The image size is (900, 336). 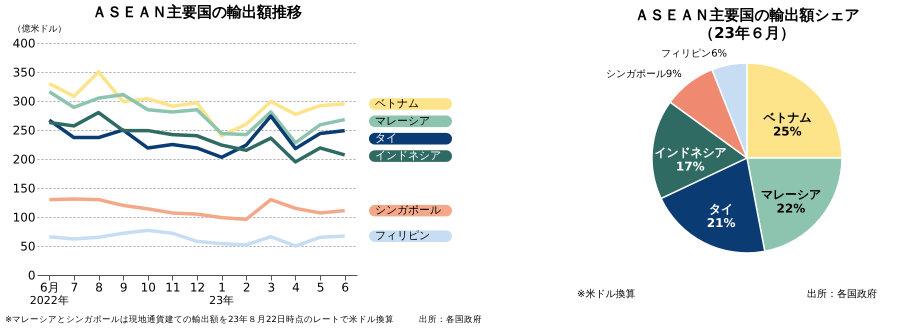 What do you see at coordinates (694, 54) in the screenshot?
I see `slice-label: フィリピン6%` at bounding box center [694, 54].